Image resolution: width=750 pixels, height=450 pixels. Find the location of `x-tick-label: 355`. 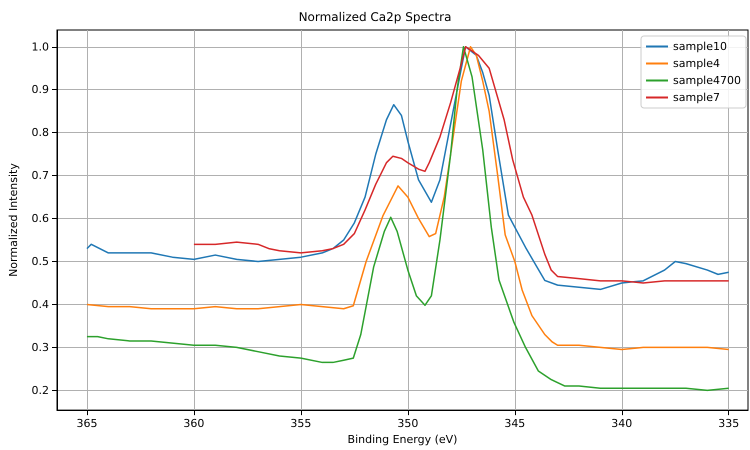

x-tick-label: 355 is located at coordinates (301, 423).